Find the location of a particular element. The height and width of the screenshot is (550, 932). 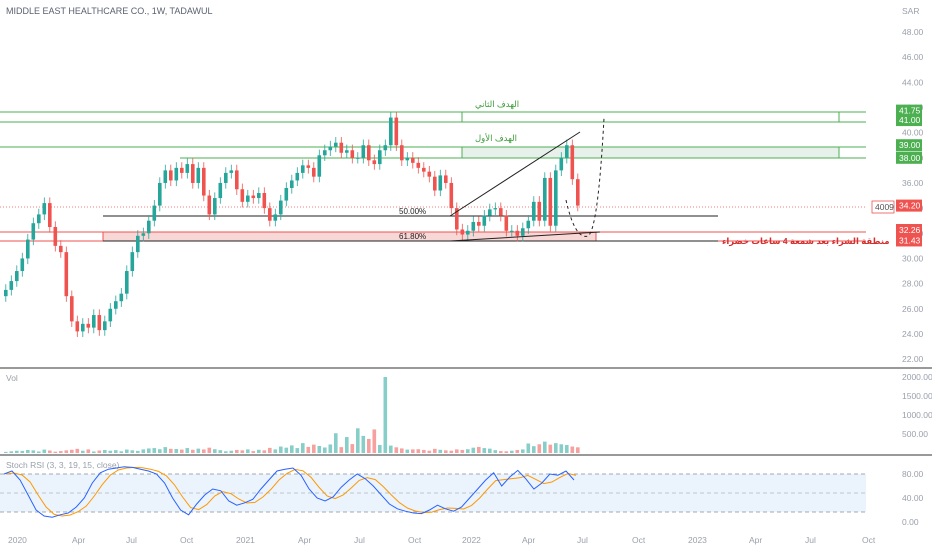

price-tick-label: 46.00 is located at coordinates (913, 57).